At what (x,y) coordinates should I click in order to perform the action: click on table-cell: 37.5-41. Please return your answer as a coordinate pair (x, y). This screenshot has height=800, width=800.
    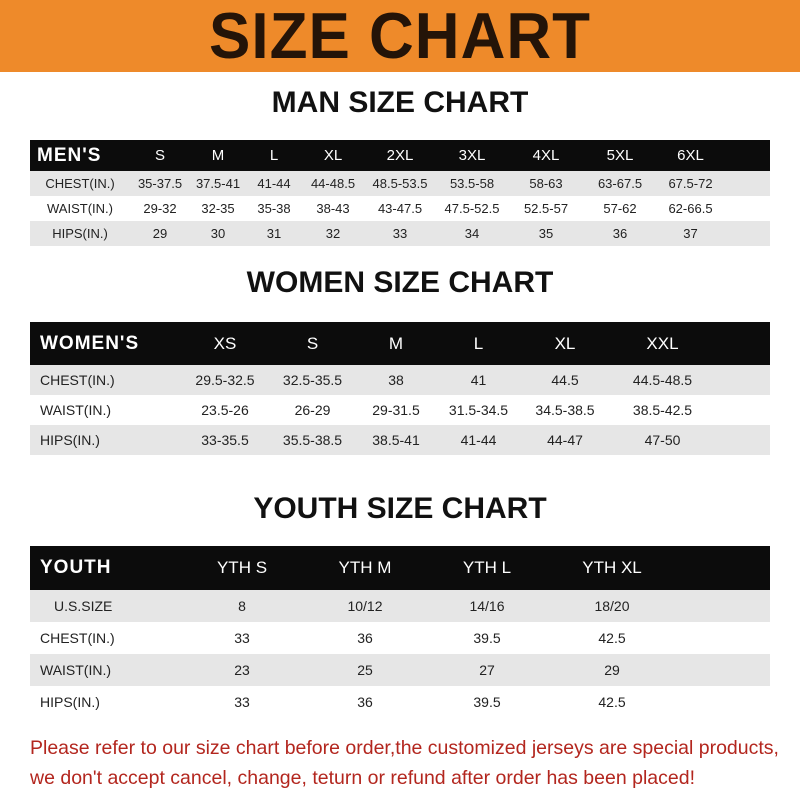
    Looking at the image, I should click on (218, 183).